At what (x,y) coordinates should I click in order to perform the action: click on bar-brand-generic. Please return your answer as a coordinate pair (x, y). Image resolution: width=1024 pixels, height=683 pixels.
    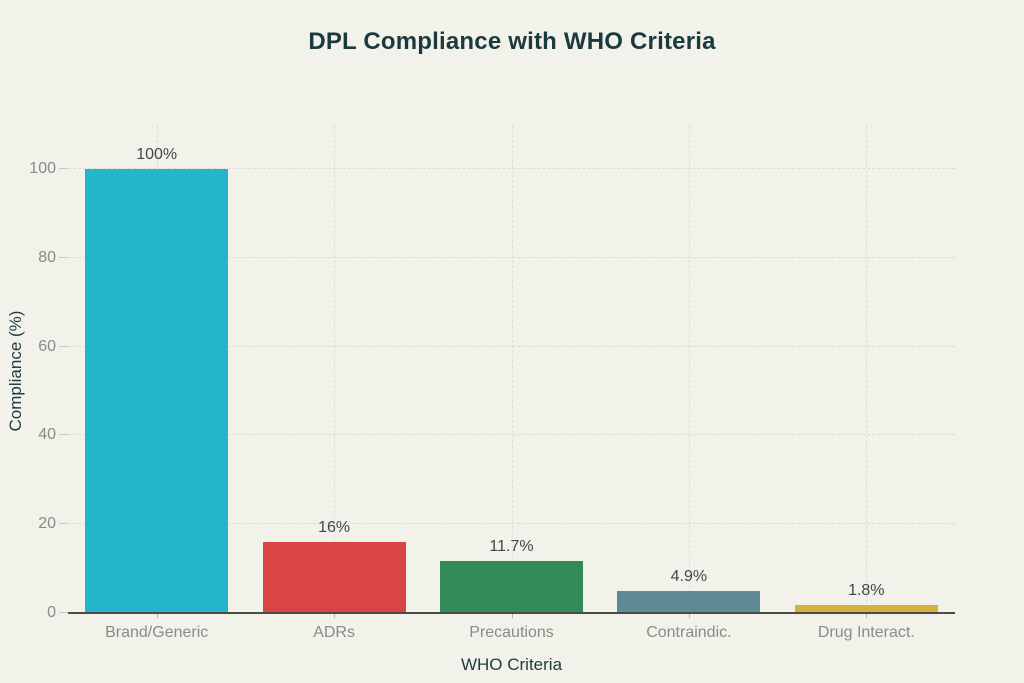
    Looking at the image, I should click on (157, 391).